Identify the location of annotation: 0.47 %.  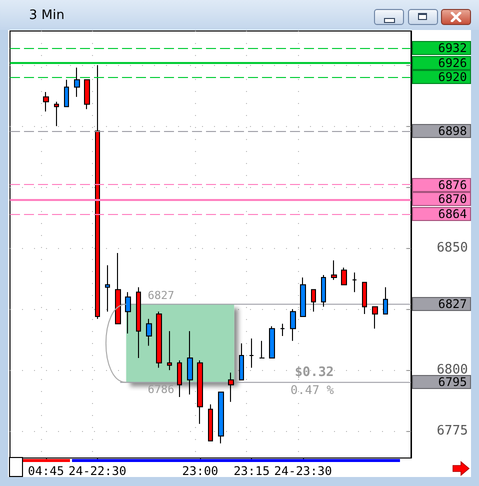
(312, 390).